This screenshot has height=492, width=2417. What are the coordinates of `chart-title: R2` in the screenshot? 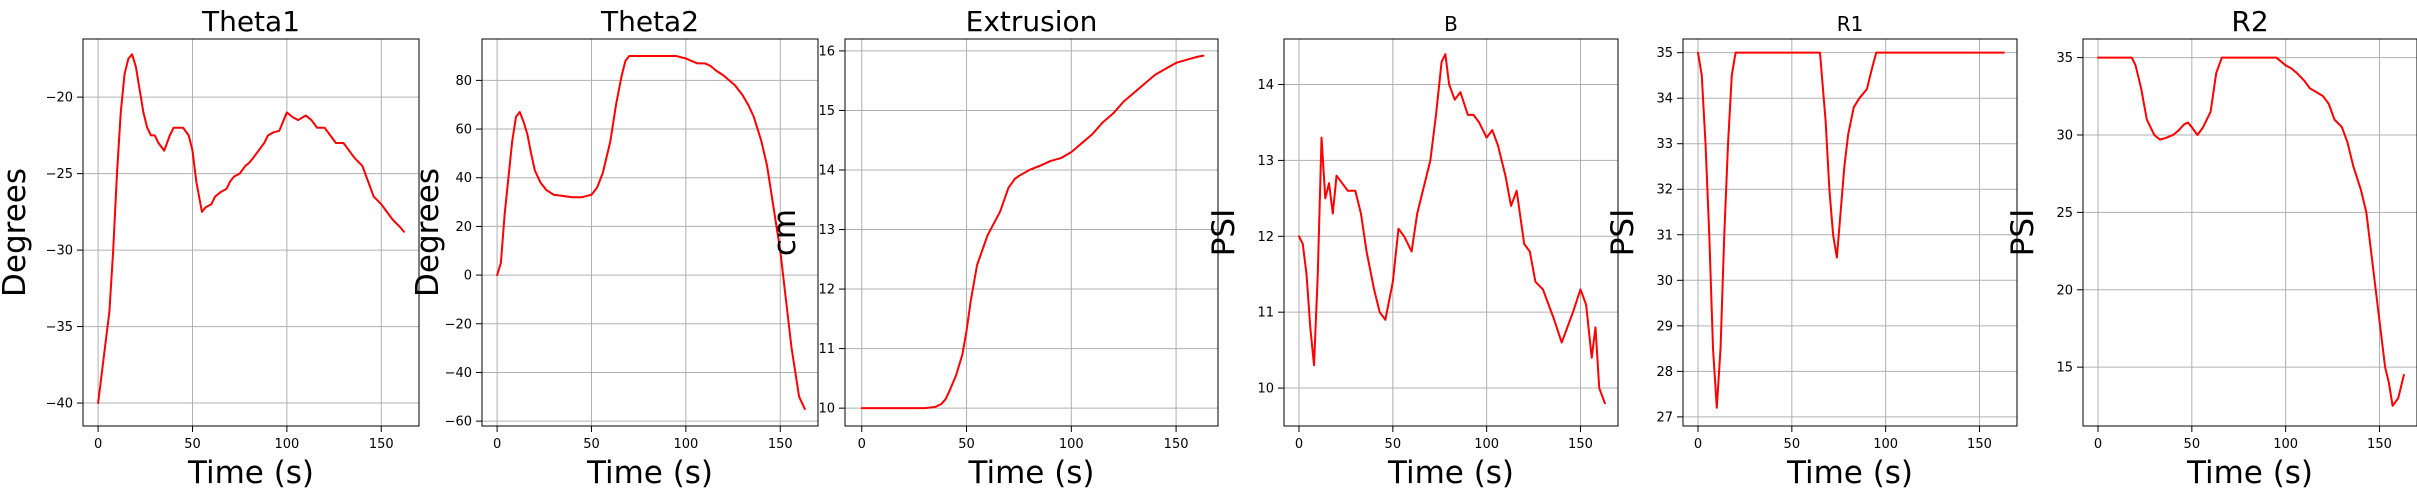 It's located at (2249, 21).